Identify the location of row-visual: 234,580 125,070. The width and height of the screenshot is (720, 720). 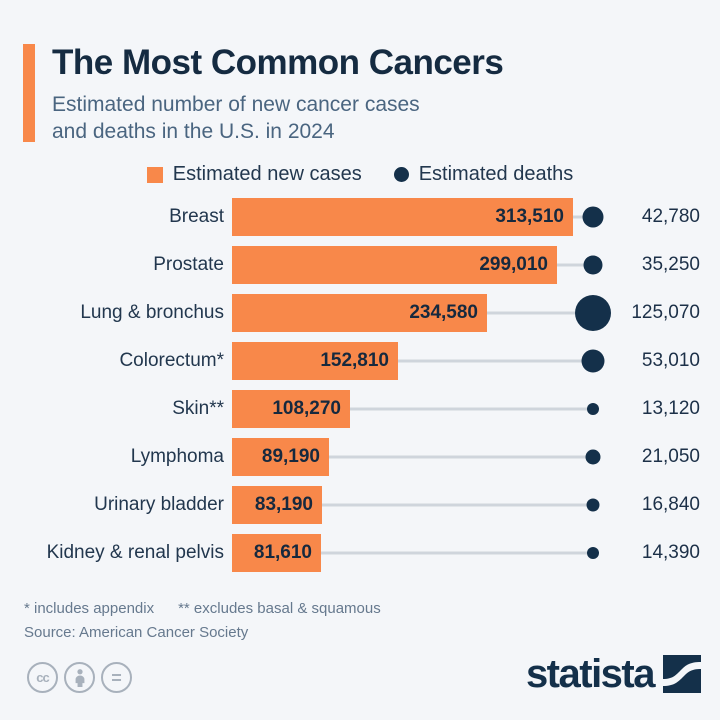
(476, 313).